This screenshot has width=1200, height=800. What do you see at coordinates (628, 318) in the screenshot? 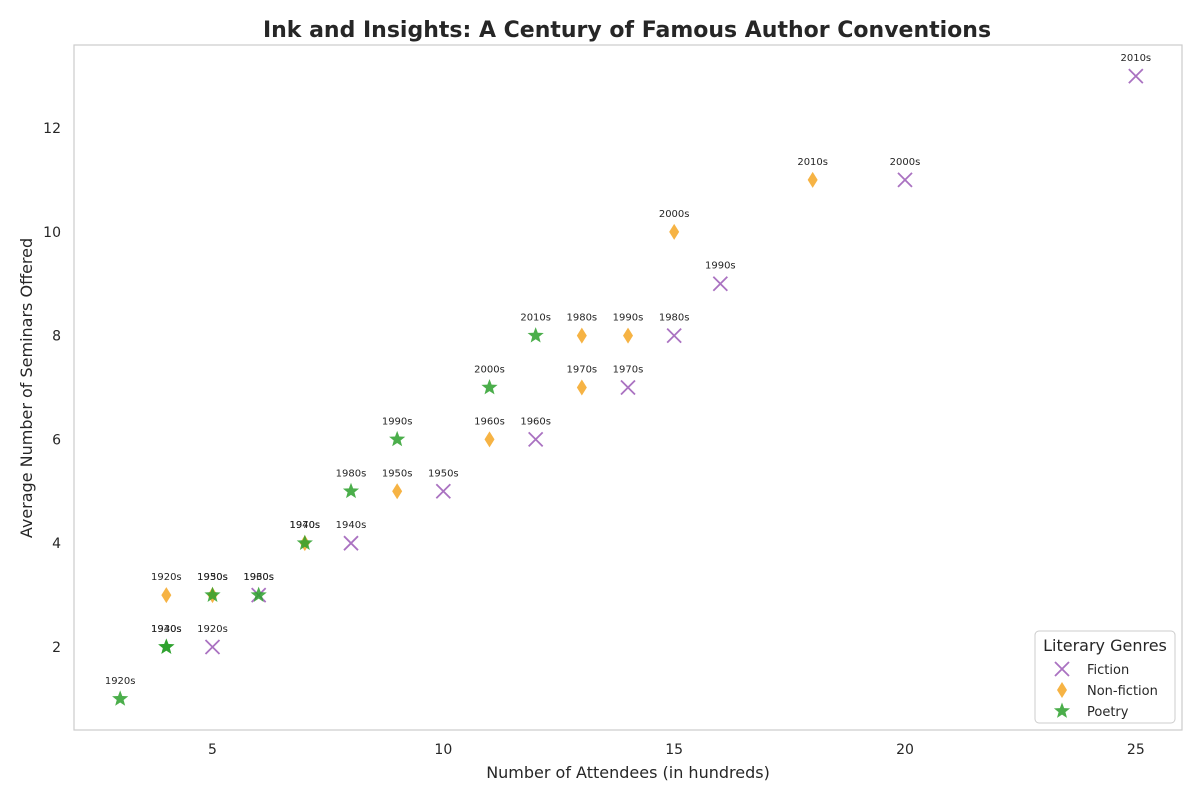
I see `non-fiction-point-label: 1990s` at bounding box center [628, 318].